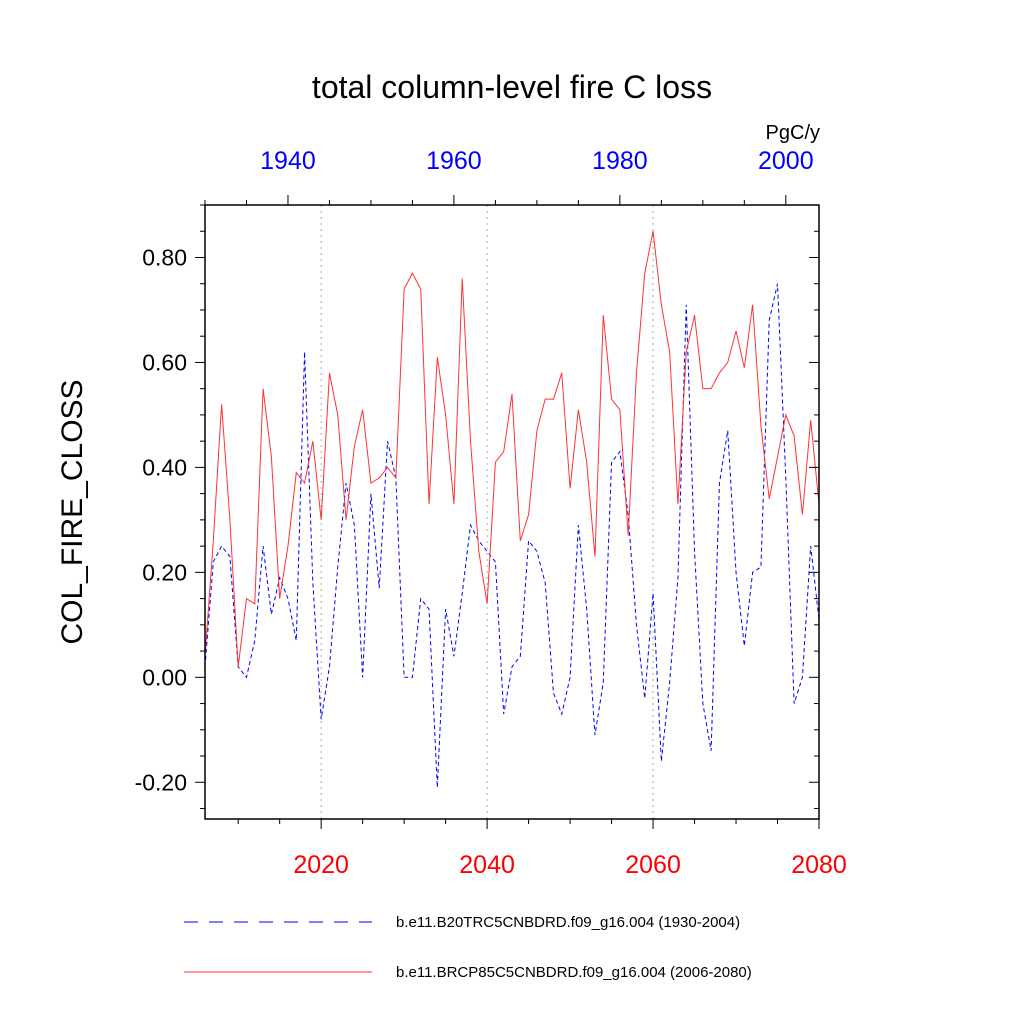 This screenshot has width=1024, height=1029. I want to click on y-tick-label: 0.40, so click(164, 467).